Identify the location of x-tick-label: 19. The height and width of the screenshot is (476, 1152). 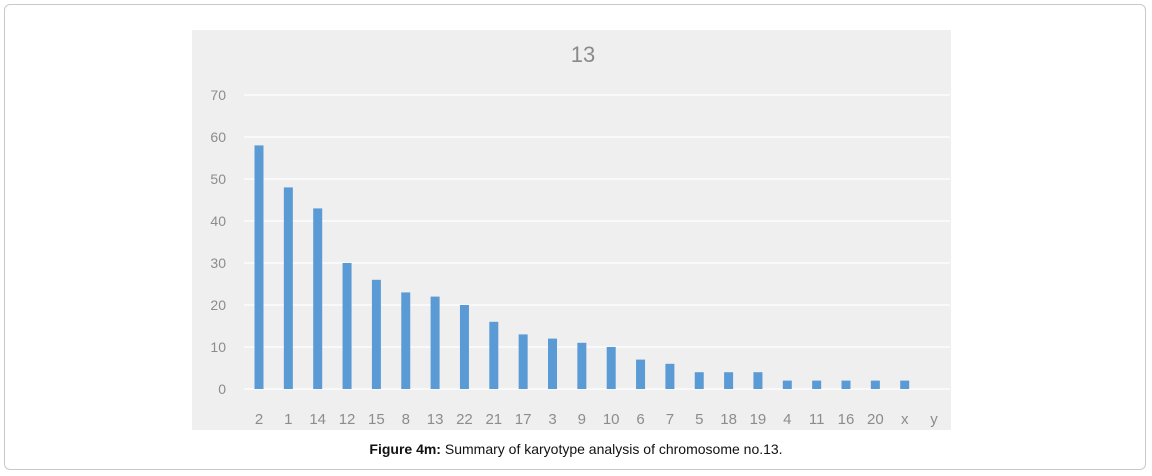
(758, 419).